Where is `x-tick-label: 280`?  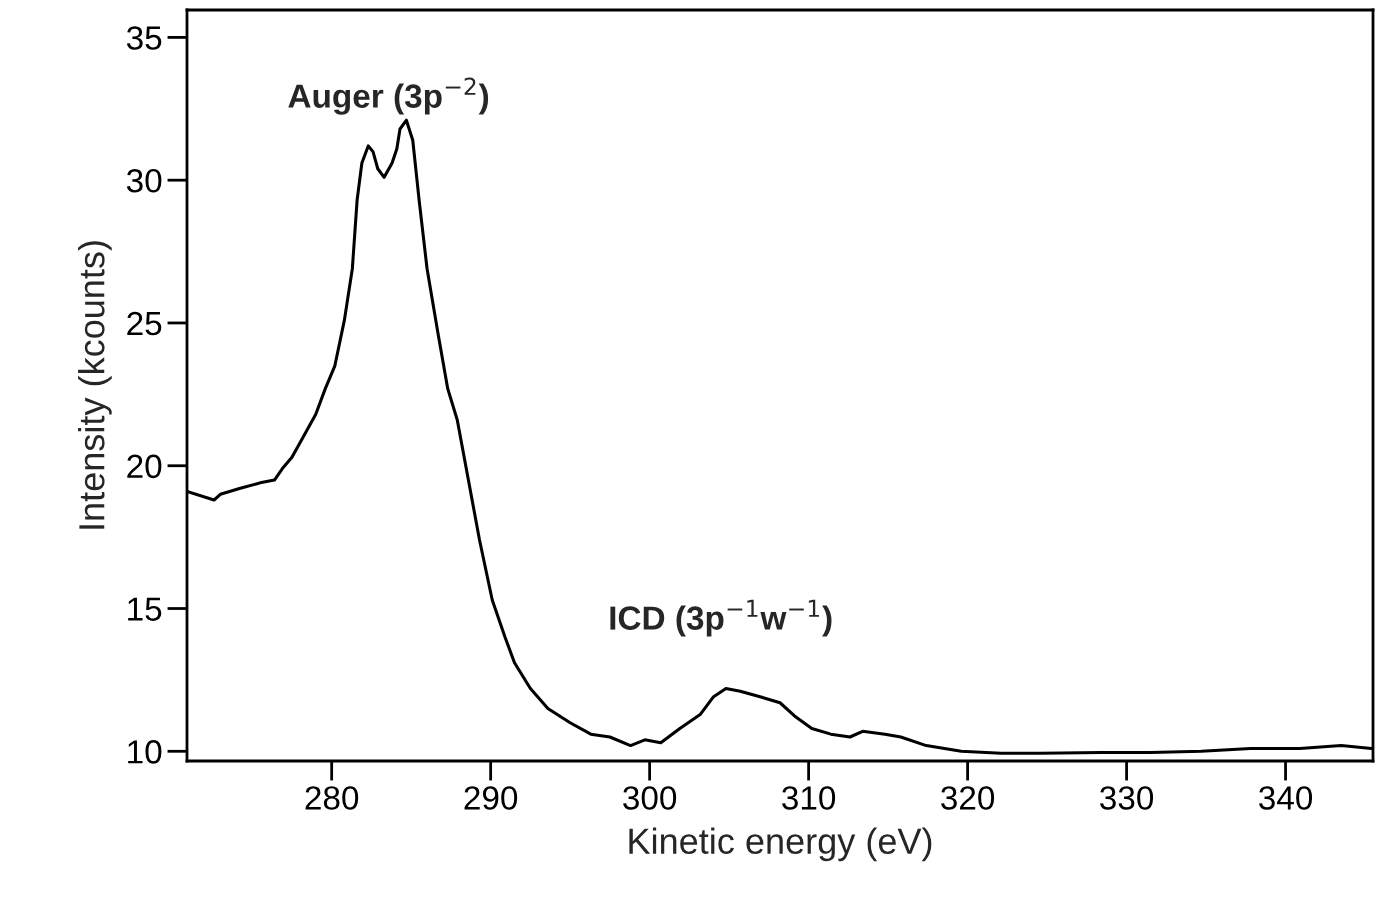 x-tick-label: 280 is located at coordinates (332, 798).